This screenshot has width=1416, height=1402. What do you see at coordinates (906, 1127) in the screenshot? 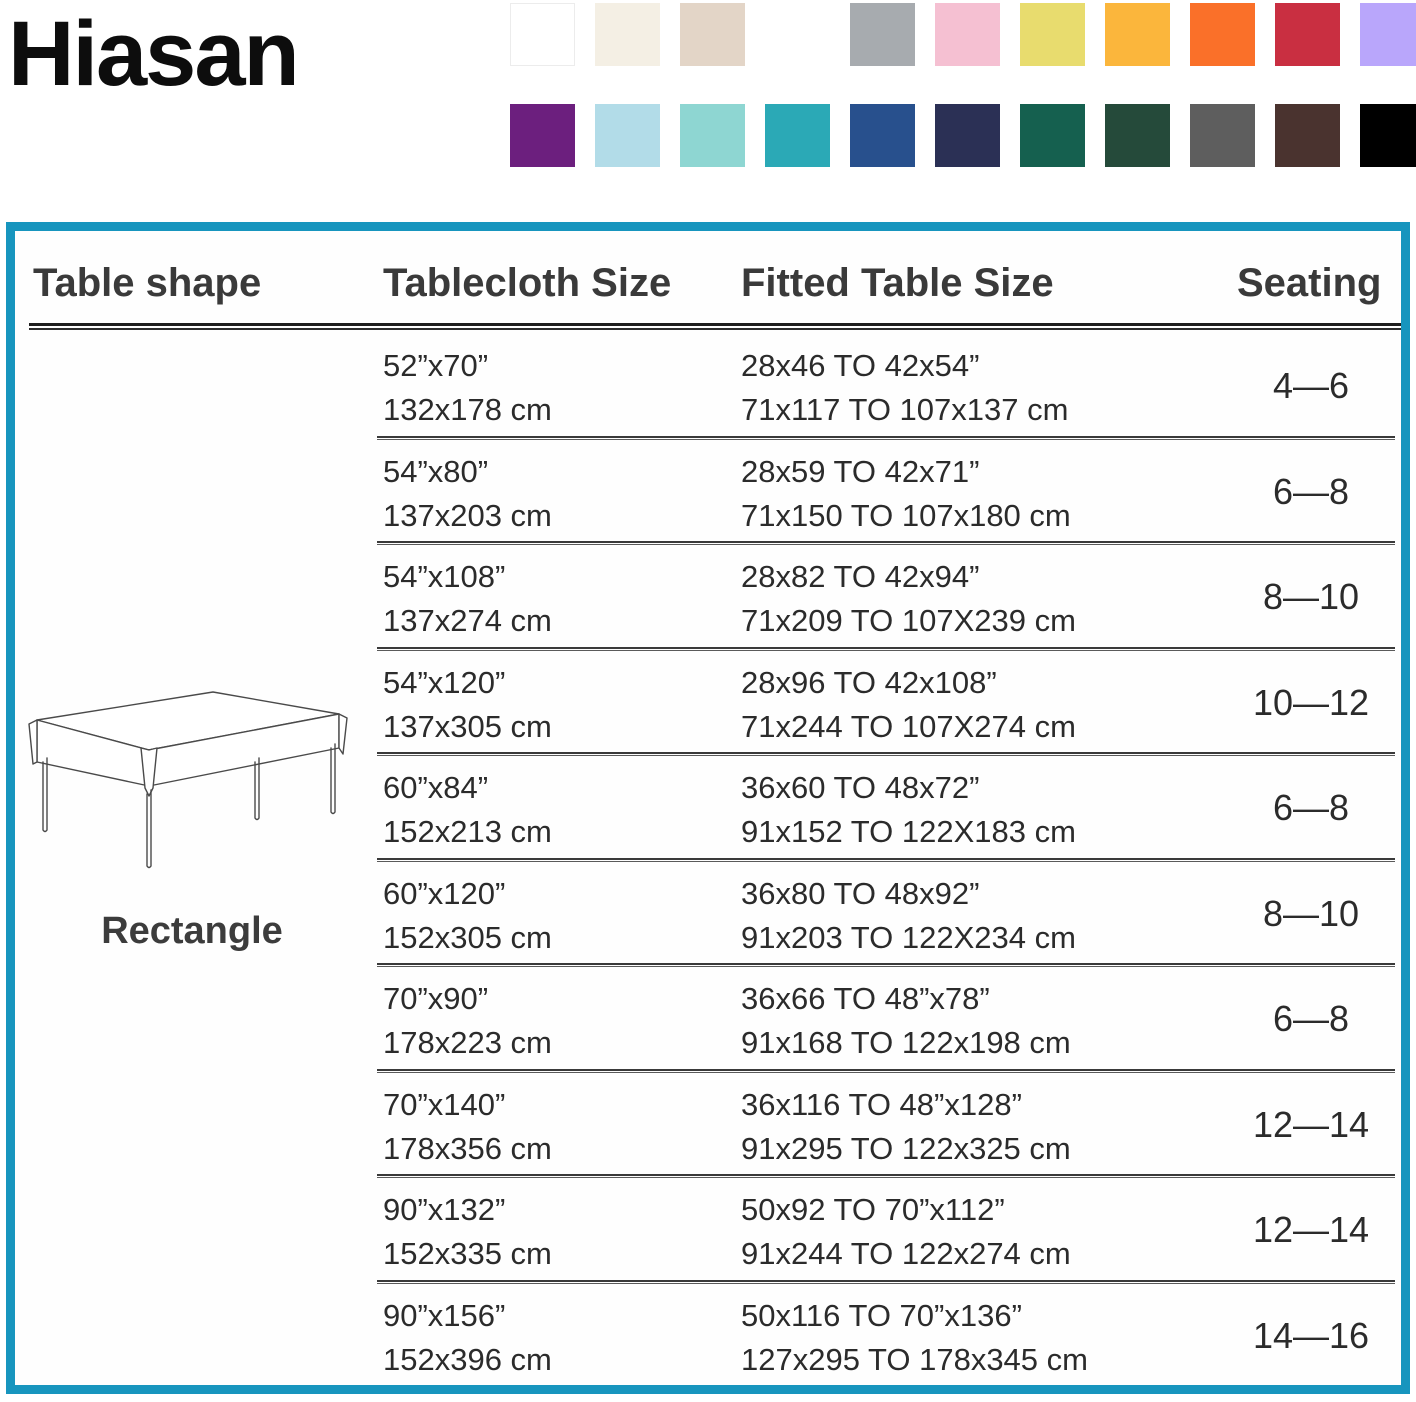
I see `cell-fitted-table-size: 36x116 TO 48”x128” 91x295 TO 122x325 cm` at bounding box center [906, 1127].